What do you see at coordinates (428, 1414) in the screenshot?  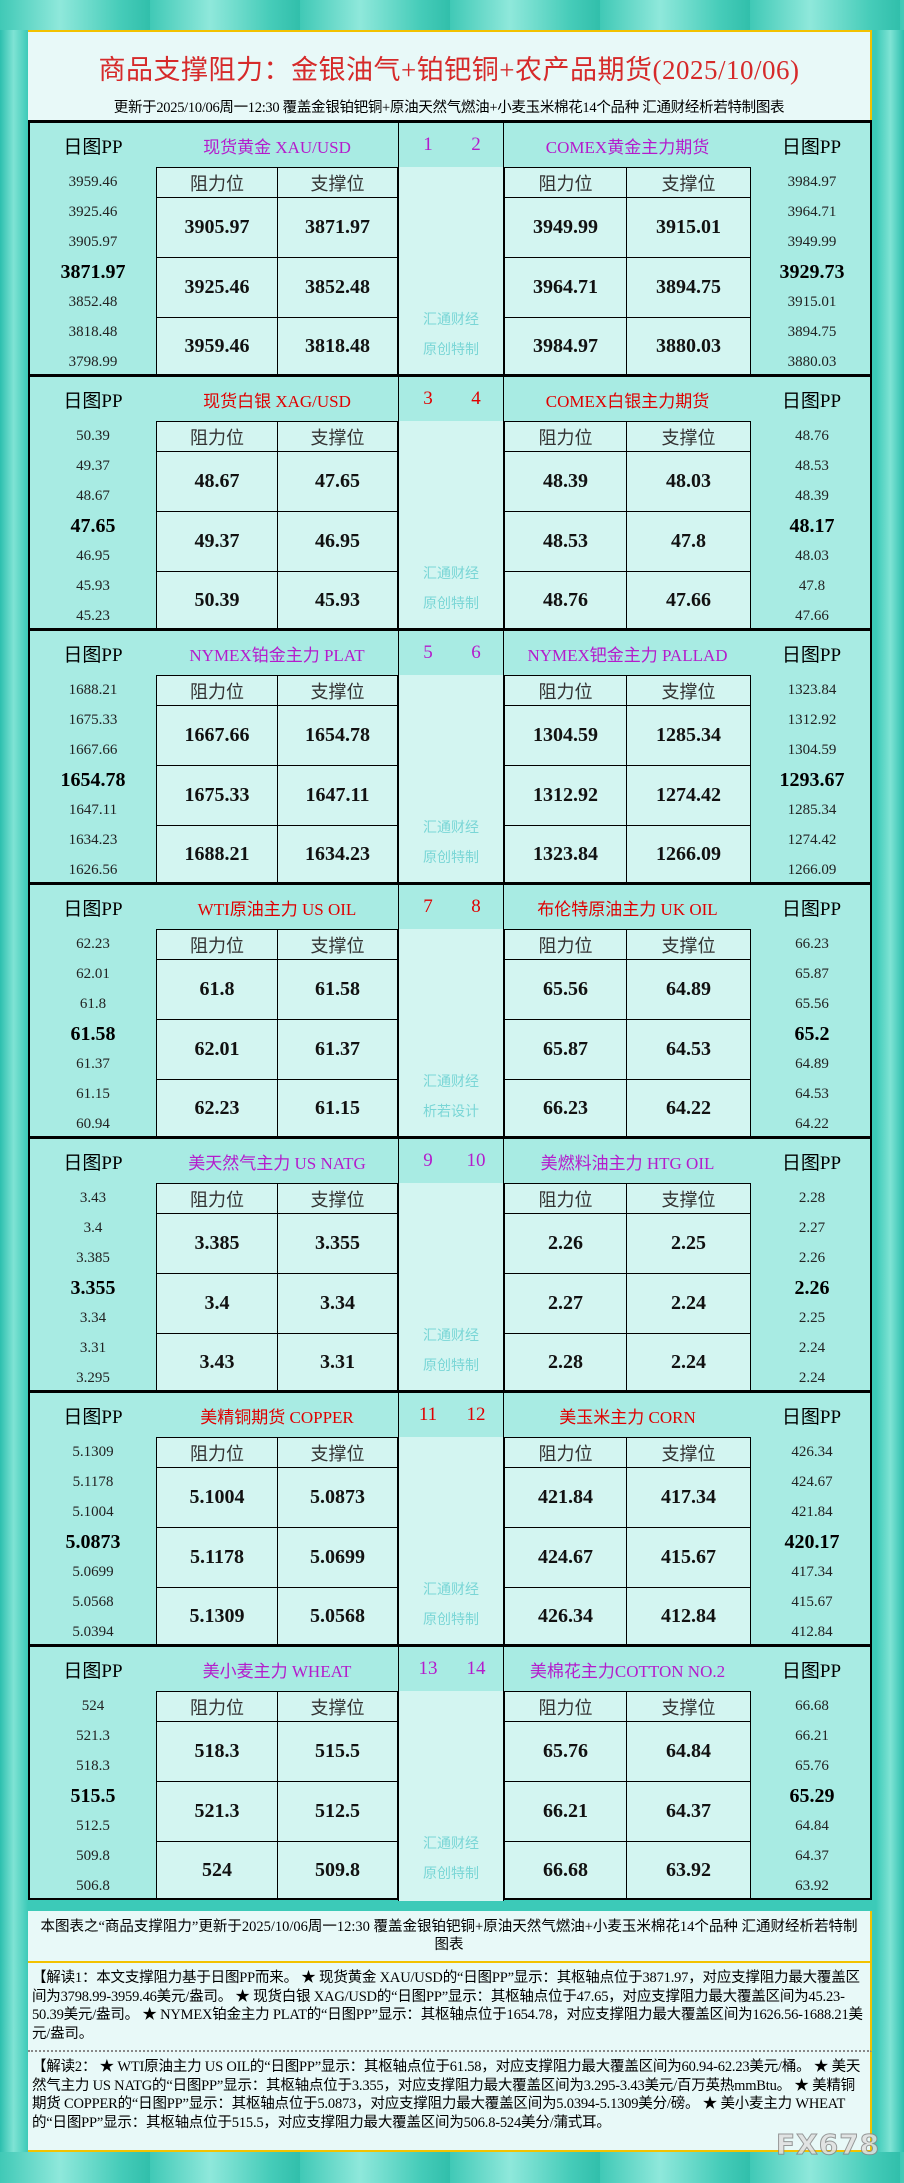 I see `block-number-left: 11` at bounding box center [428, 1414].